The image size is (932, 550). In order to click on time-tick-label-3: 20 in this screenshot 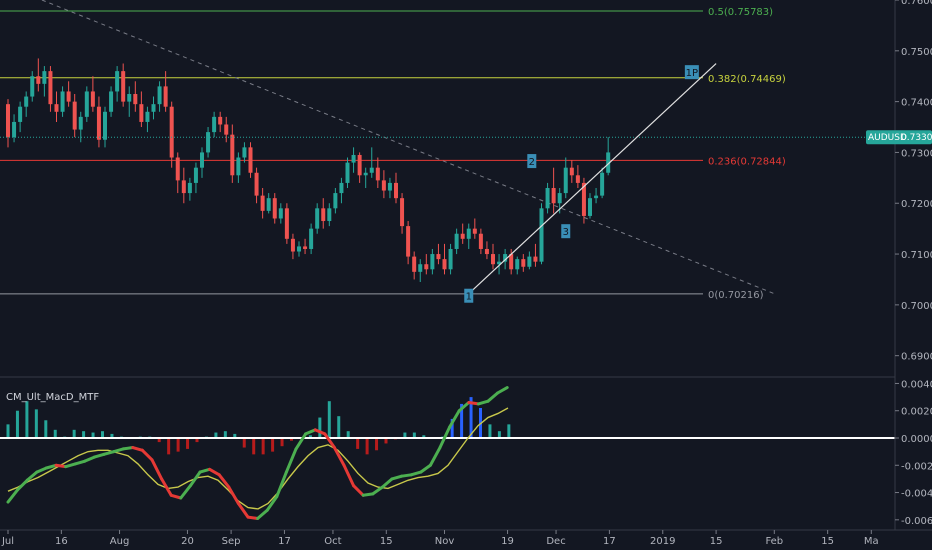, I will do `click(187, 541)`.